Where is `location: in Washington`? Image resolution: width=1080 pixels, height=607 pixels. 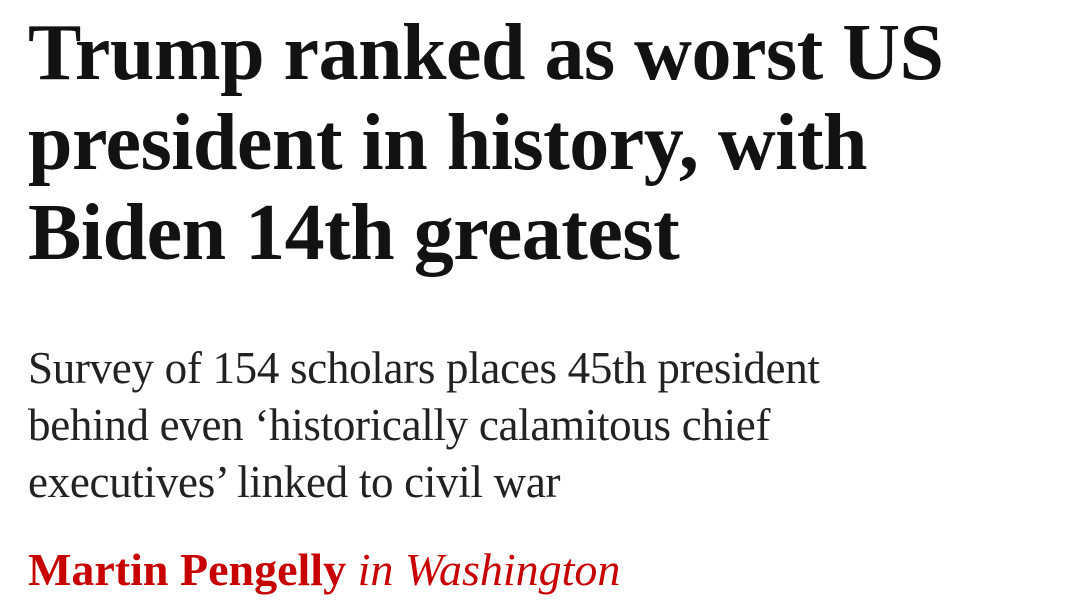
location: in Washington is located at coordinates (489, 569).